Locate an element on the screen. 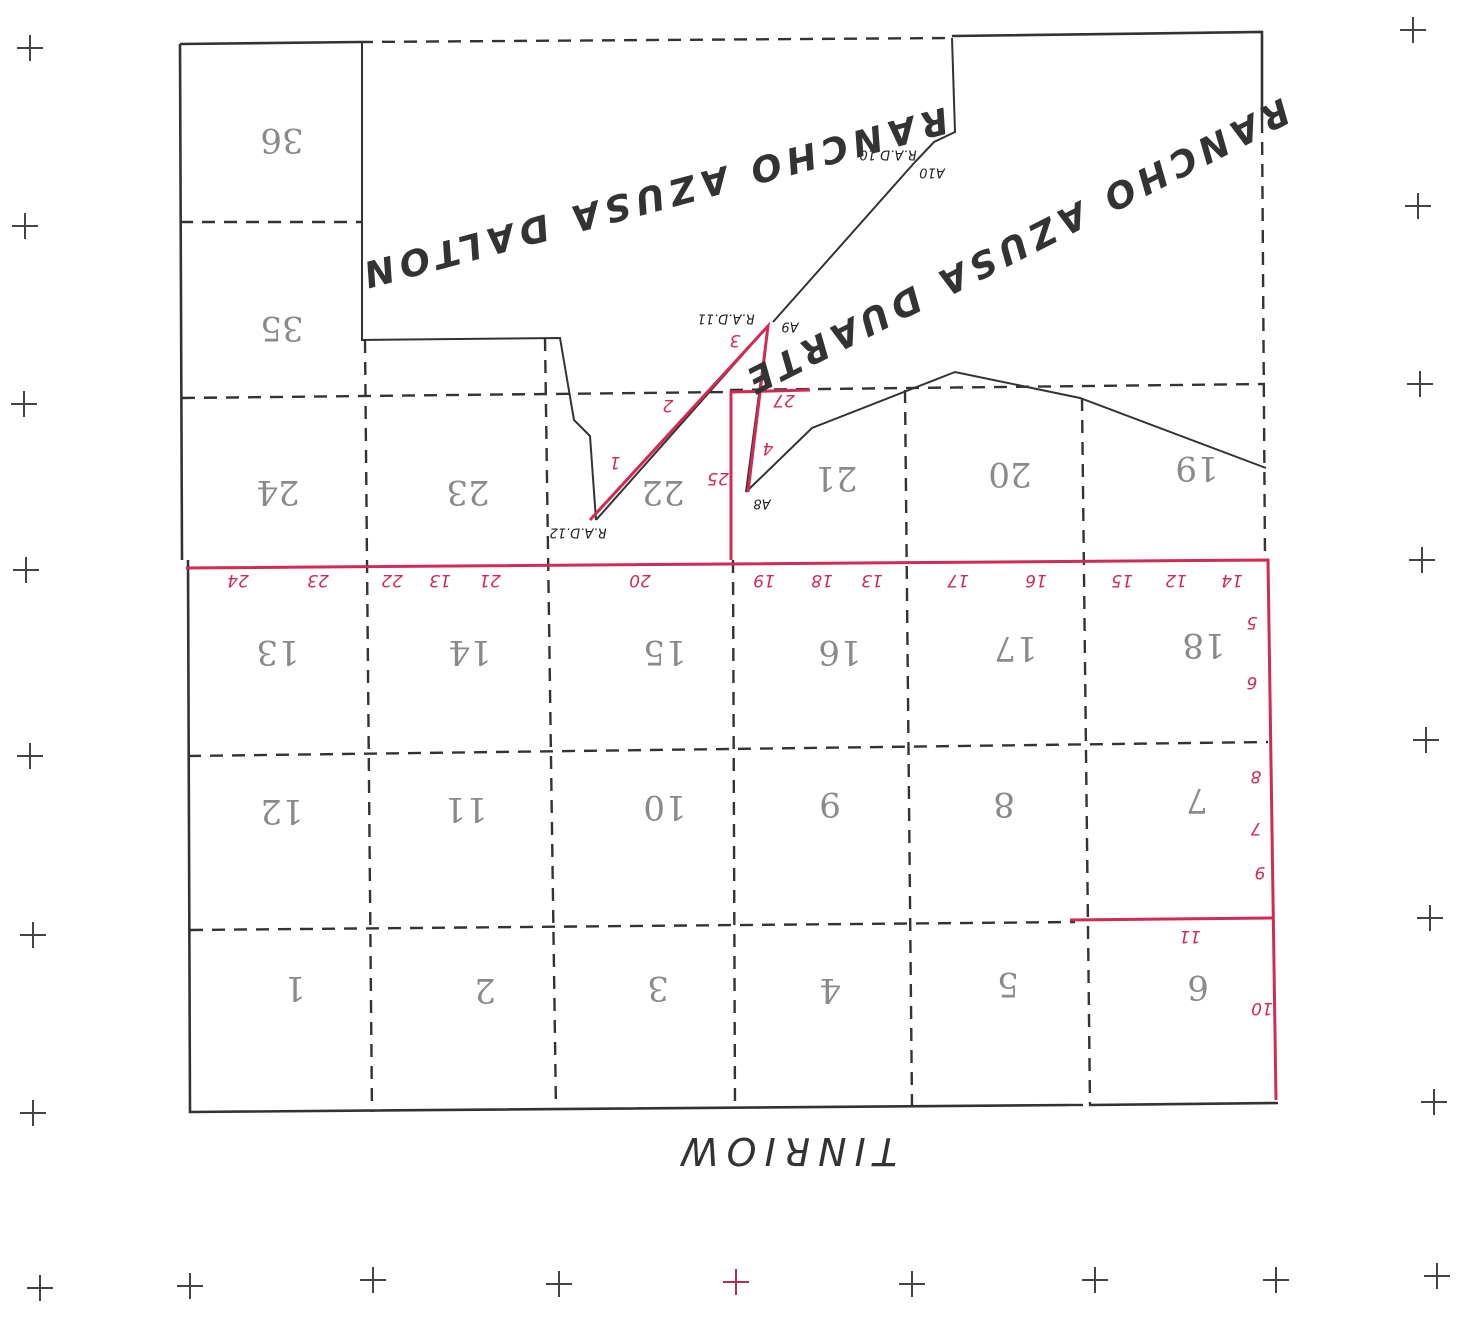 Image resolution: width=1469 pixels, height=1317 pixels. section-number: 19 is located at coordinates (1196, 468).